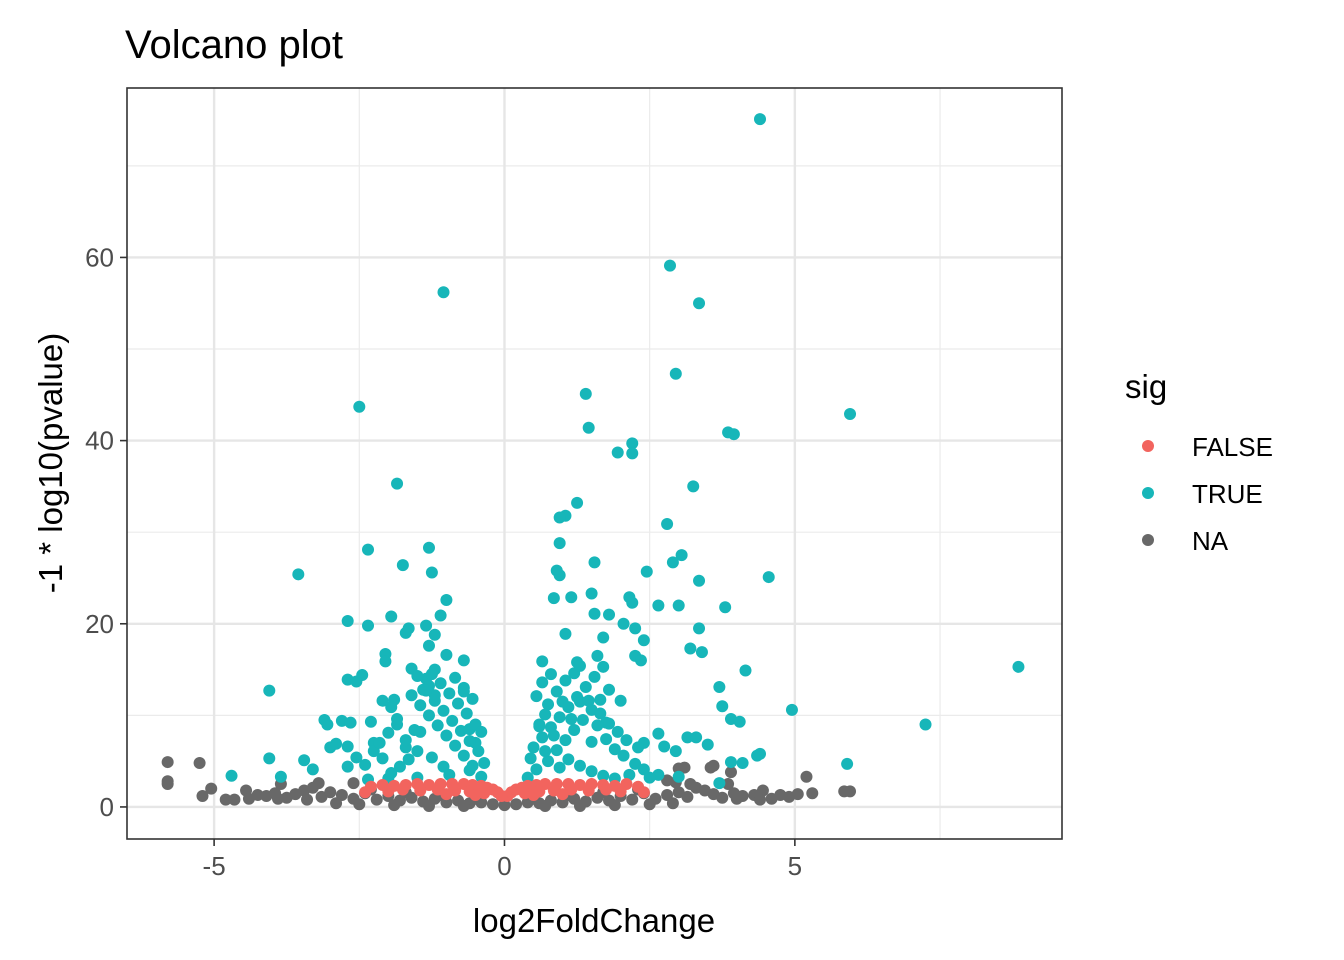 This screenshot has height=960, width=1344. I want to click on y-axis-title: -1 * log10(pvalue), so click(50, 463).